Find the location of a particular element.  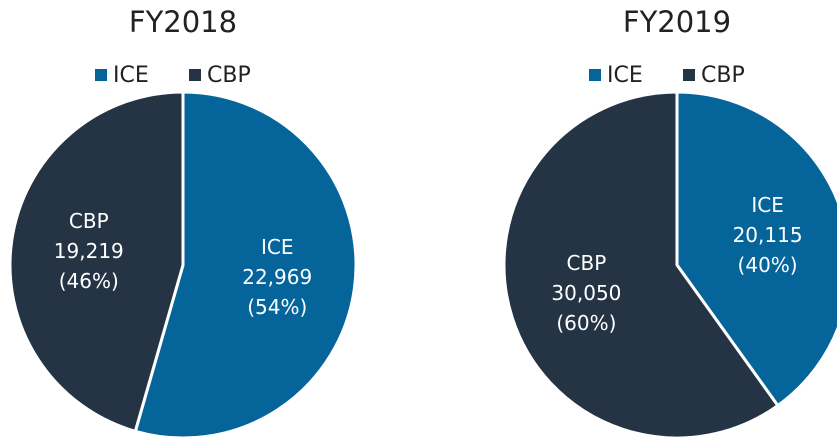

data-label-line: (54%) is located at coordinates (277, 307).